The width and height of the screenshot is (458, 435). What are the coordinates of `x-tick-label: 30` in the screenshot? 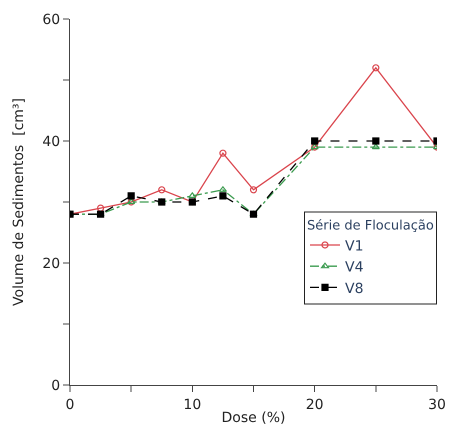 It's located at (437, 404).